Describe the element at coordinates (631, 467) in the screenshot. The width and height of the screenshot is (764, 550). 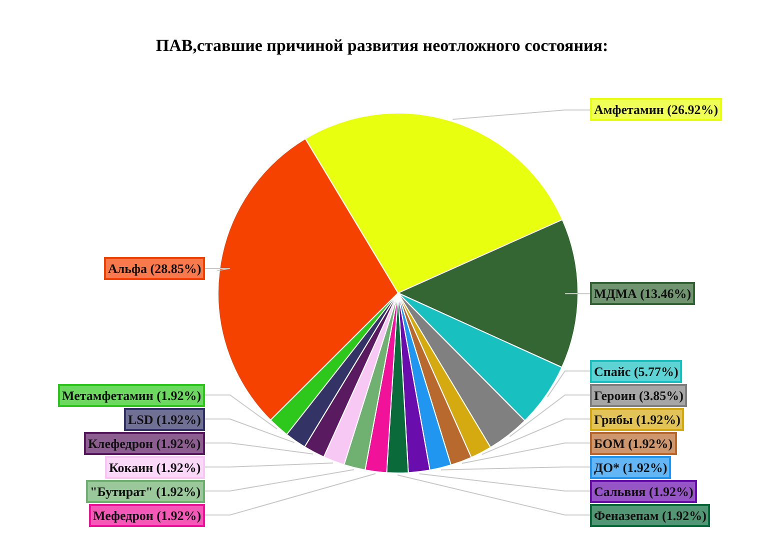
I see `slice-label: ДО* (1.92%)` at that location.